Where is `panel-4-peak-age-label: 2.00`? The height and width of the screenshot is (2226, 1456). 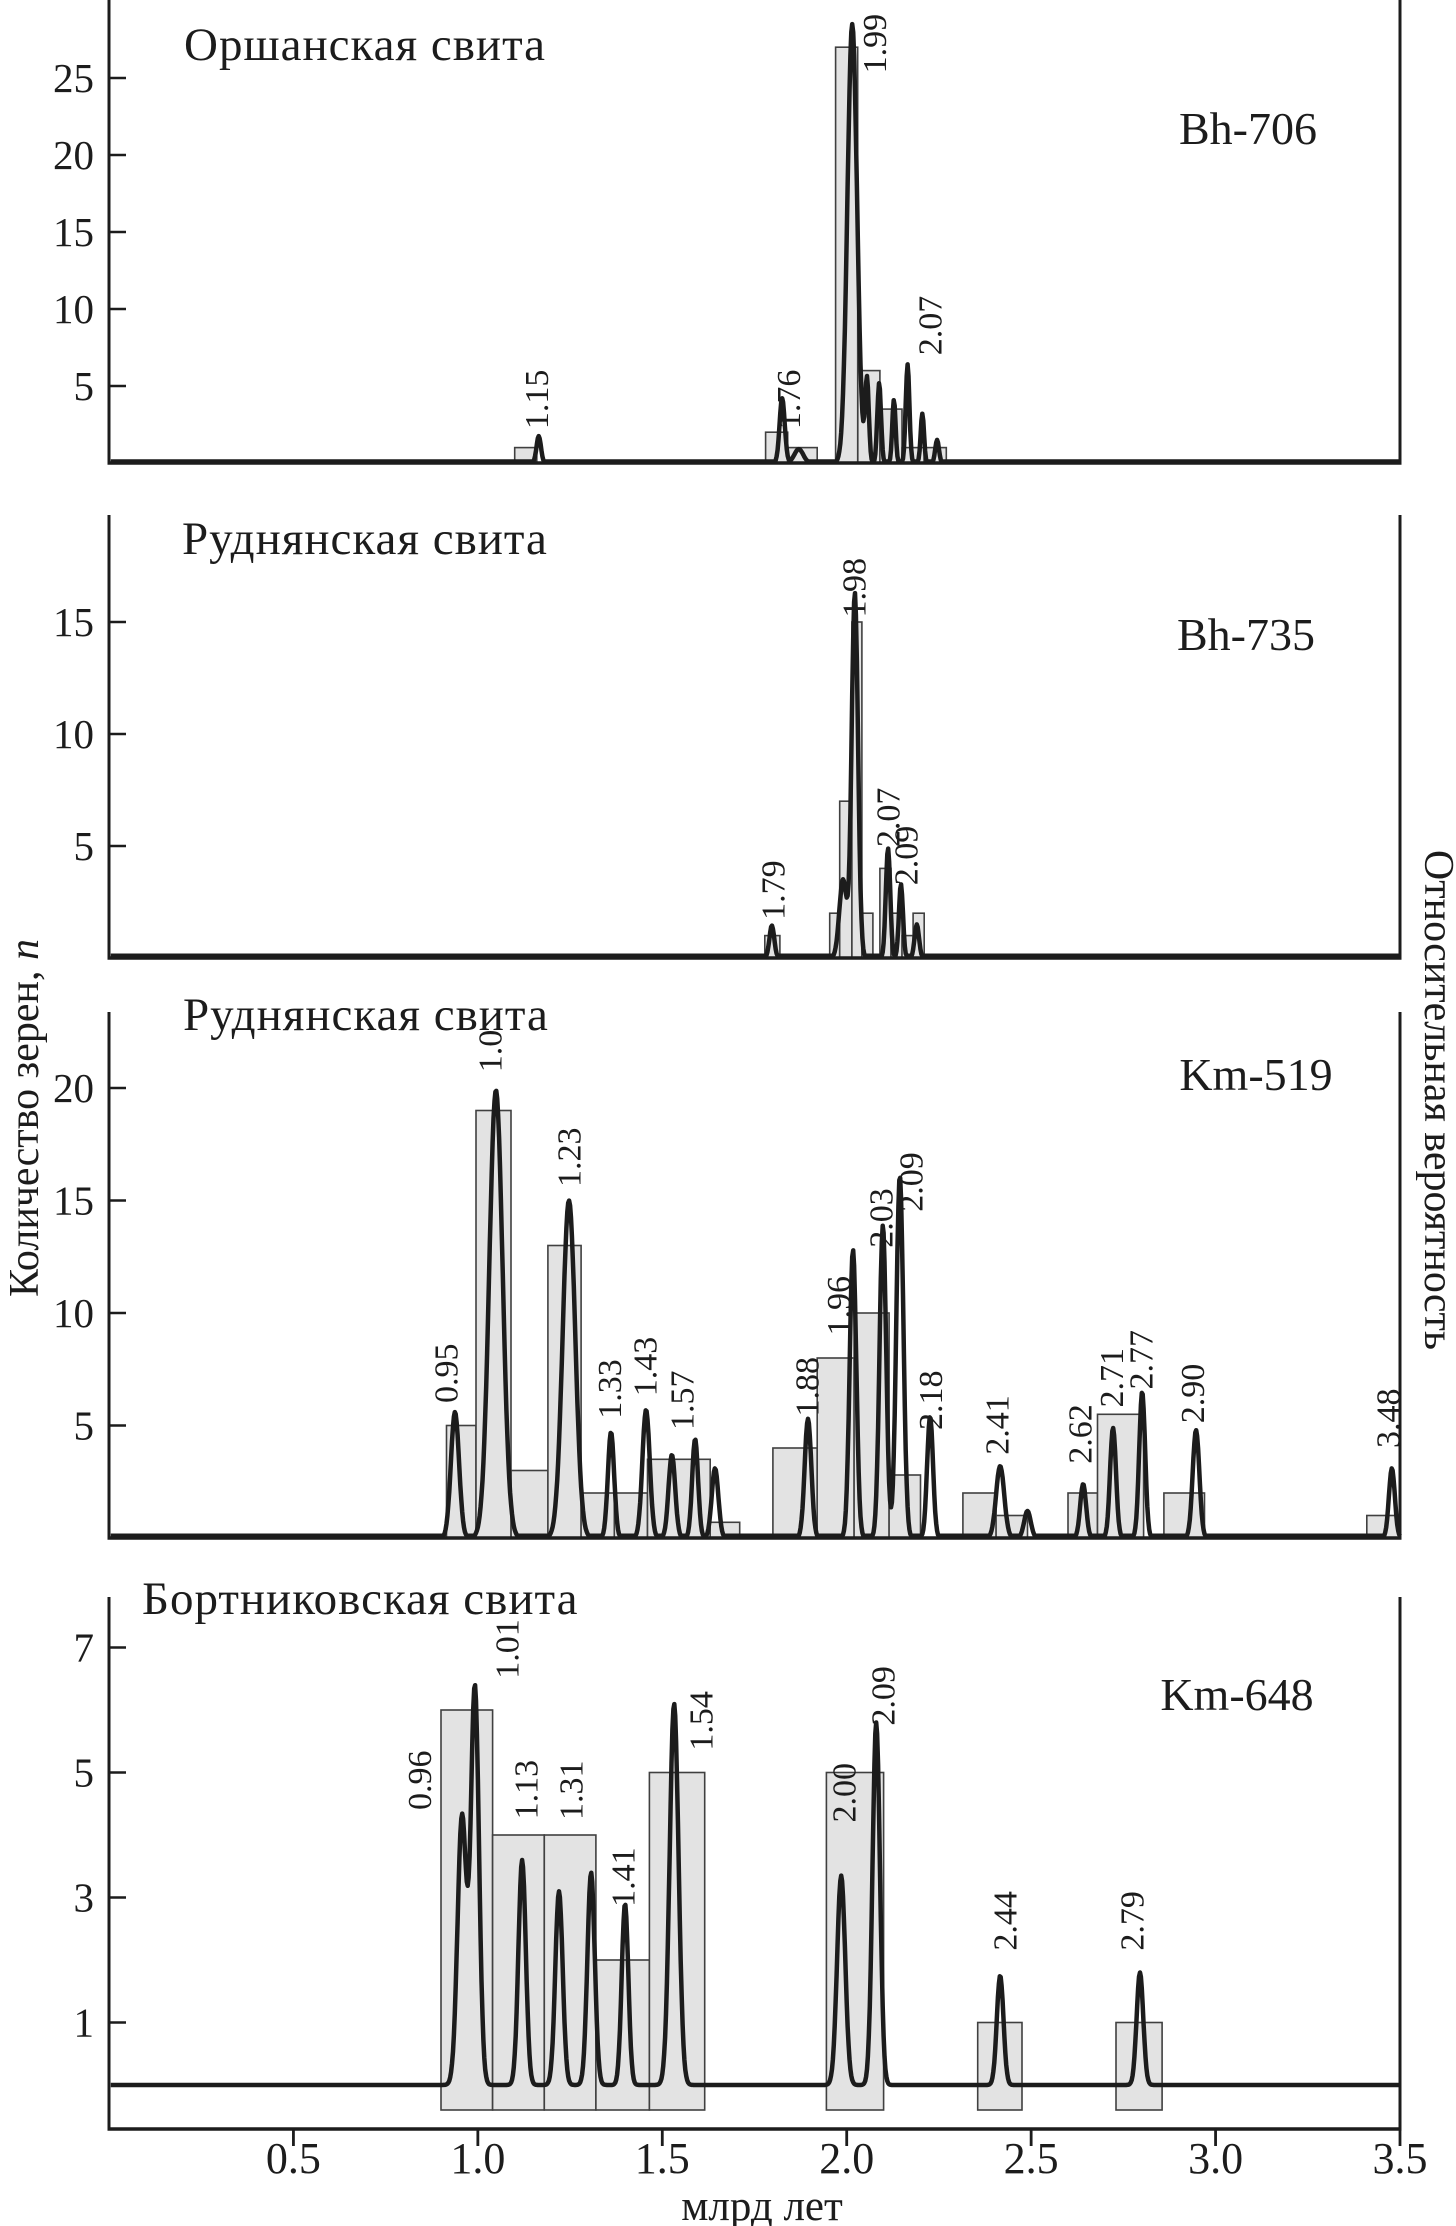 panel-4-peak-age-label: 2.00 is located at coordinates (844, 1793).